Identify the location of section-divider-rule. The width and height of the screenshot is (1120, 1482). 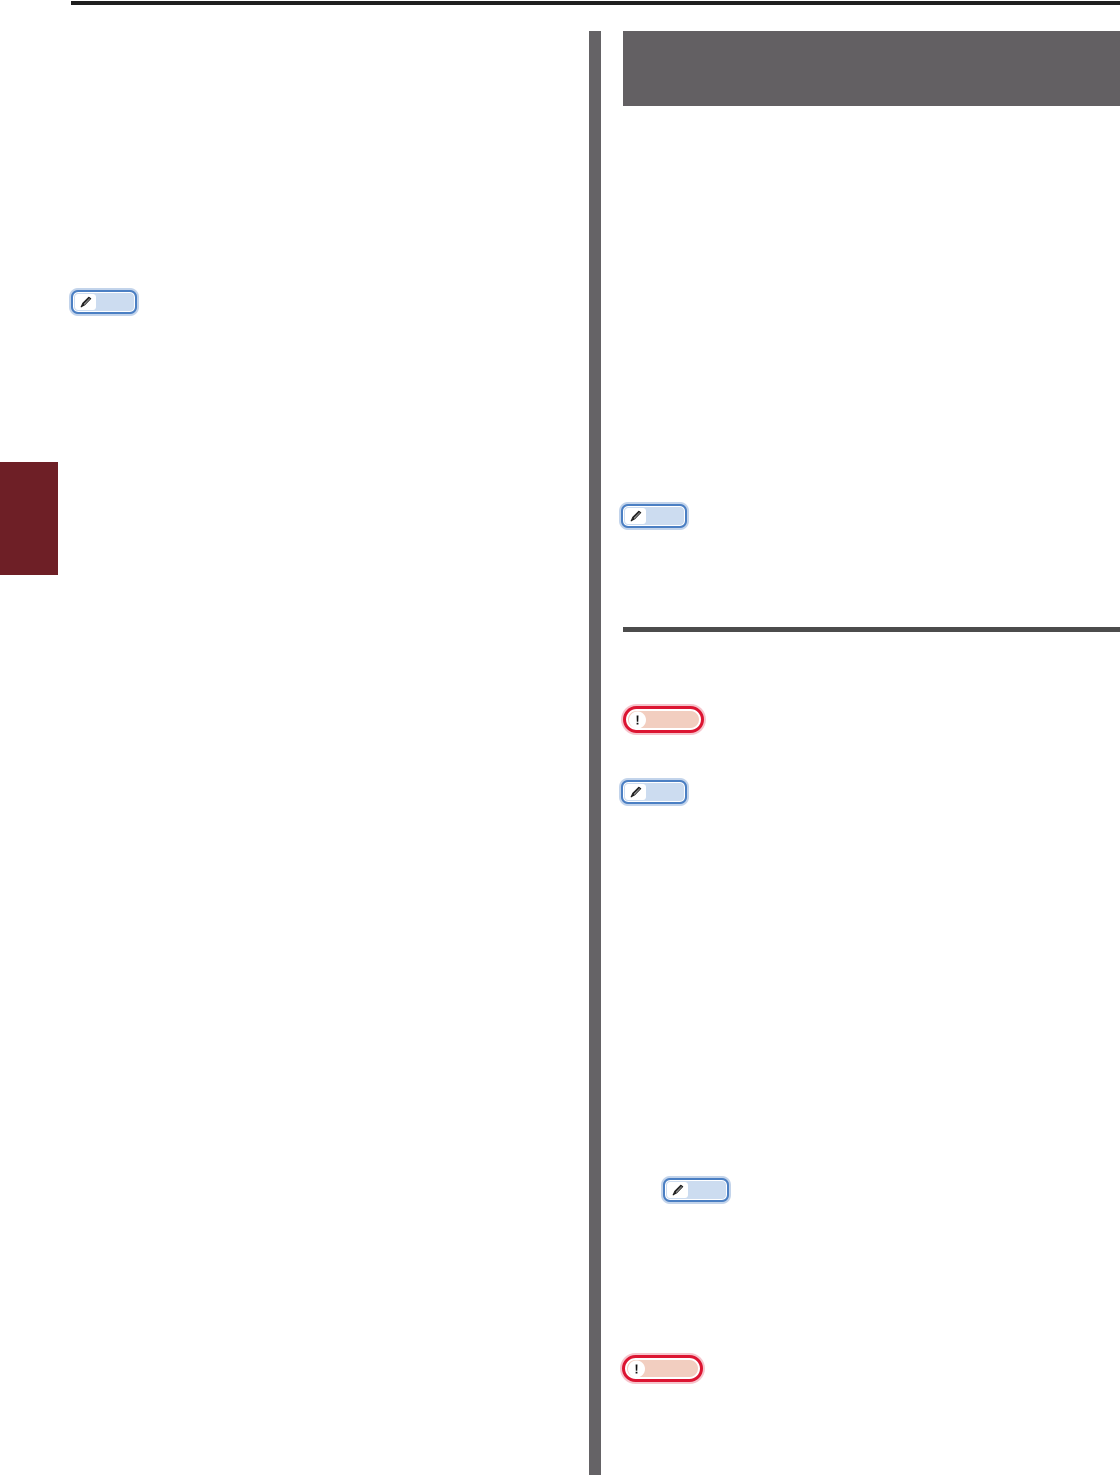
(871, 629).